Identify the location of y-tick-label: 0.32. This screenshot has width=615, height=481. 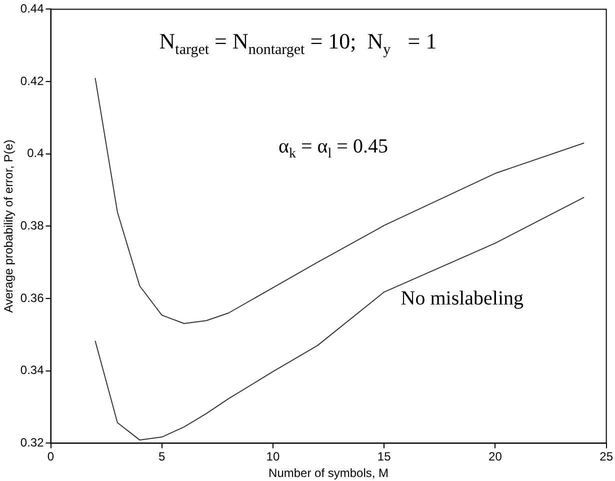
(32, 443).